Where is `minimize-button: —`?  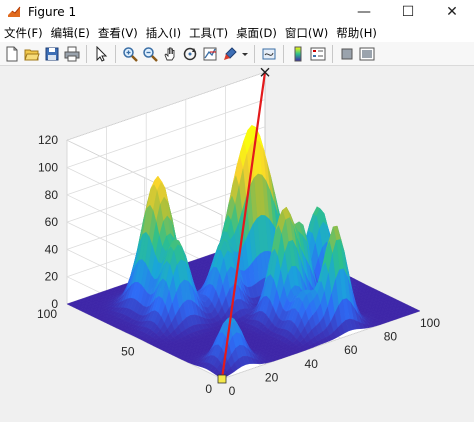
minimize-button: — is located at coordinates (364, 12).